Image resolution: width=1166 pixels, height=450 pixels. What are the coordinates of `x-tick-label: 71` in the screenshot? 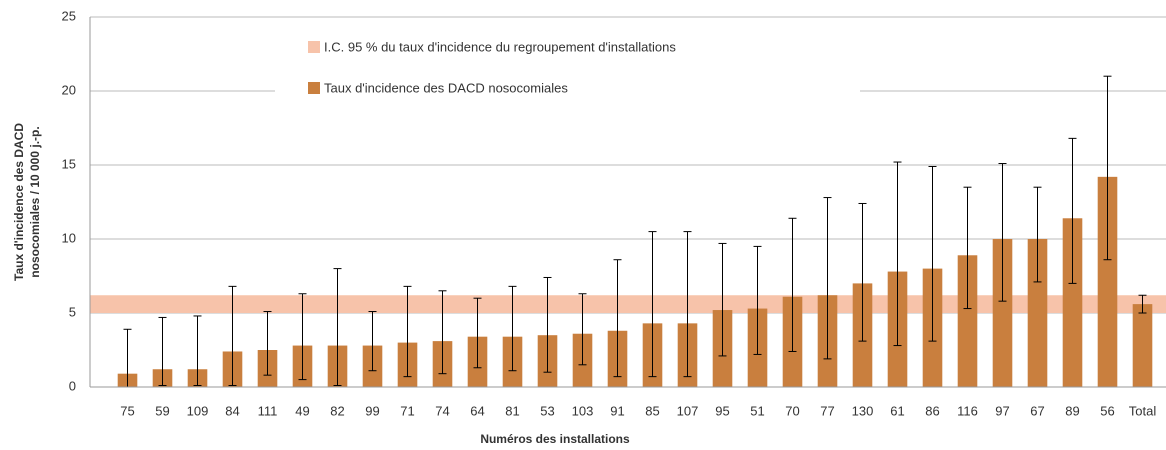 It's located at (407, 410).